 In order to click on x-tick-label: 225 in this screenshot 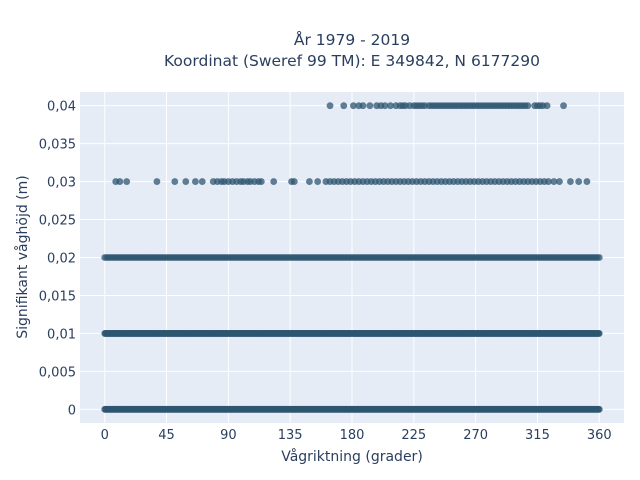, I will do `click(413, 435)`.